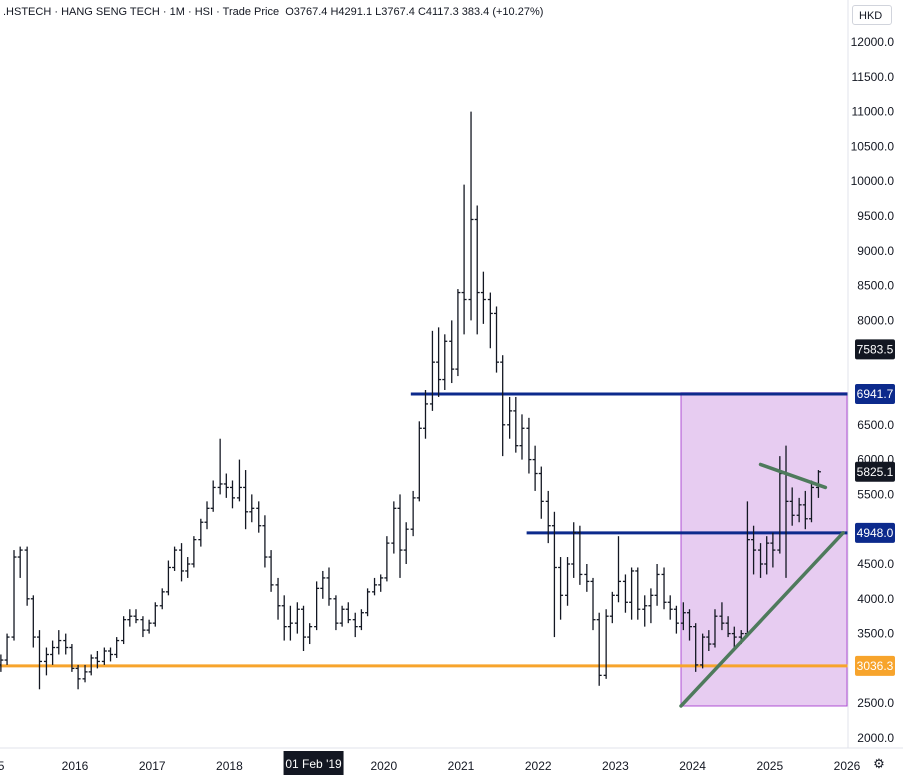  I want to click on price-label: 7583.5, so click(875, 349).